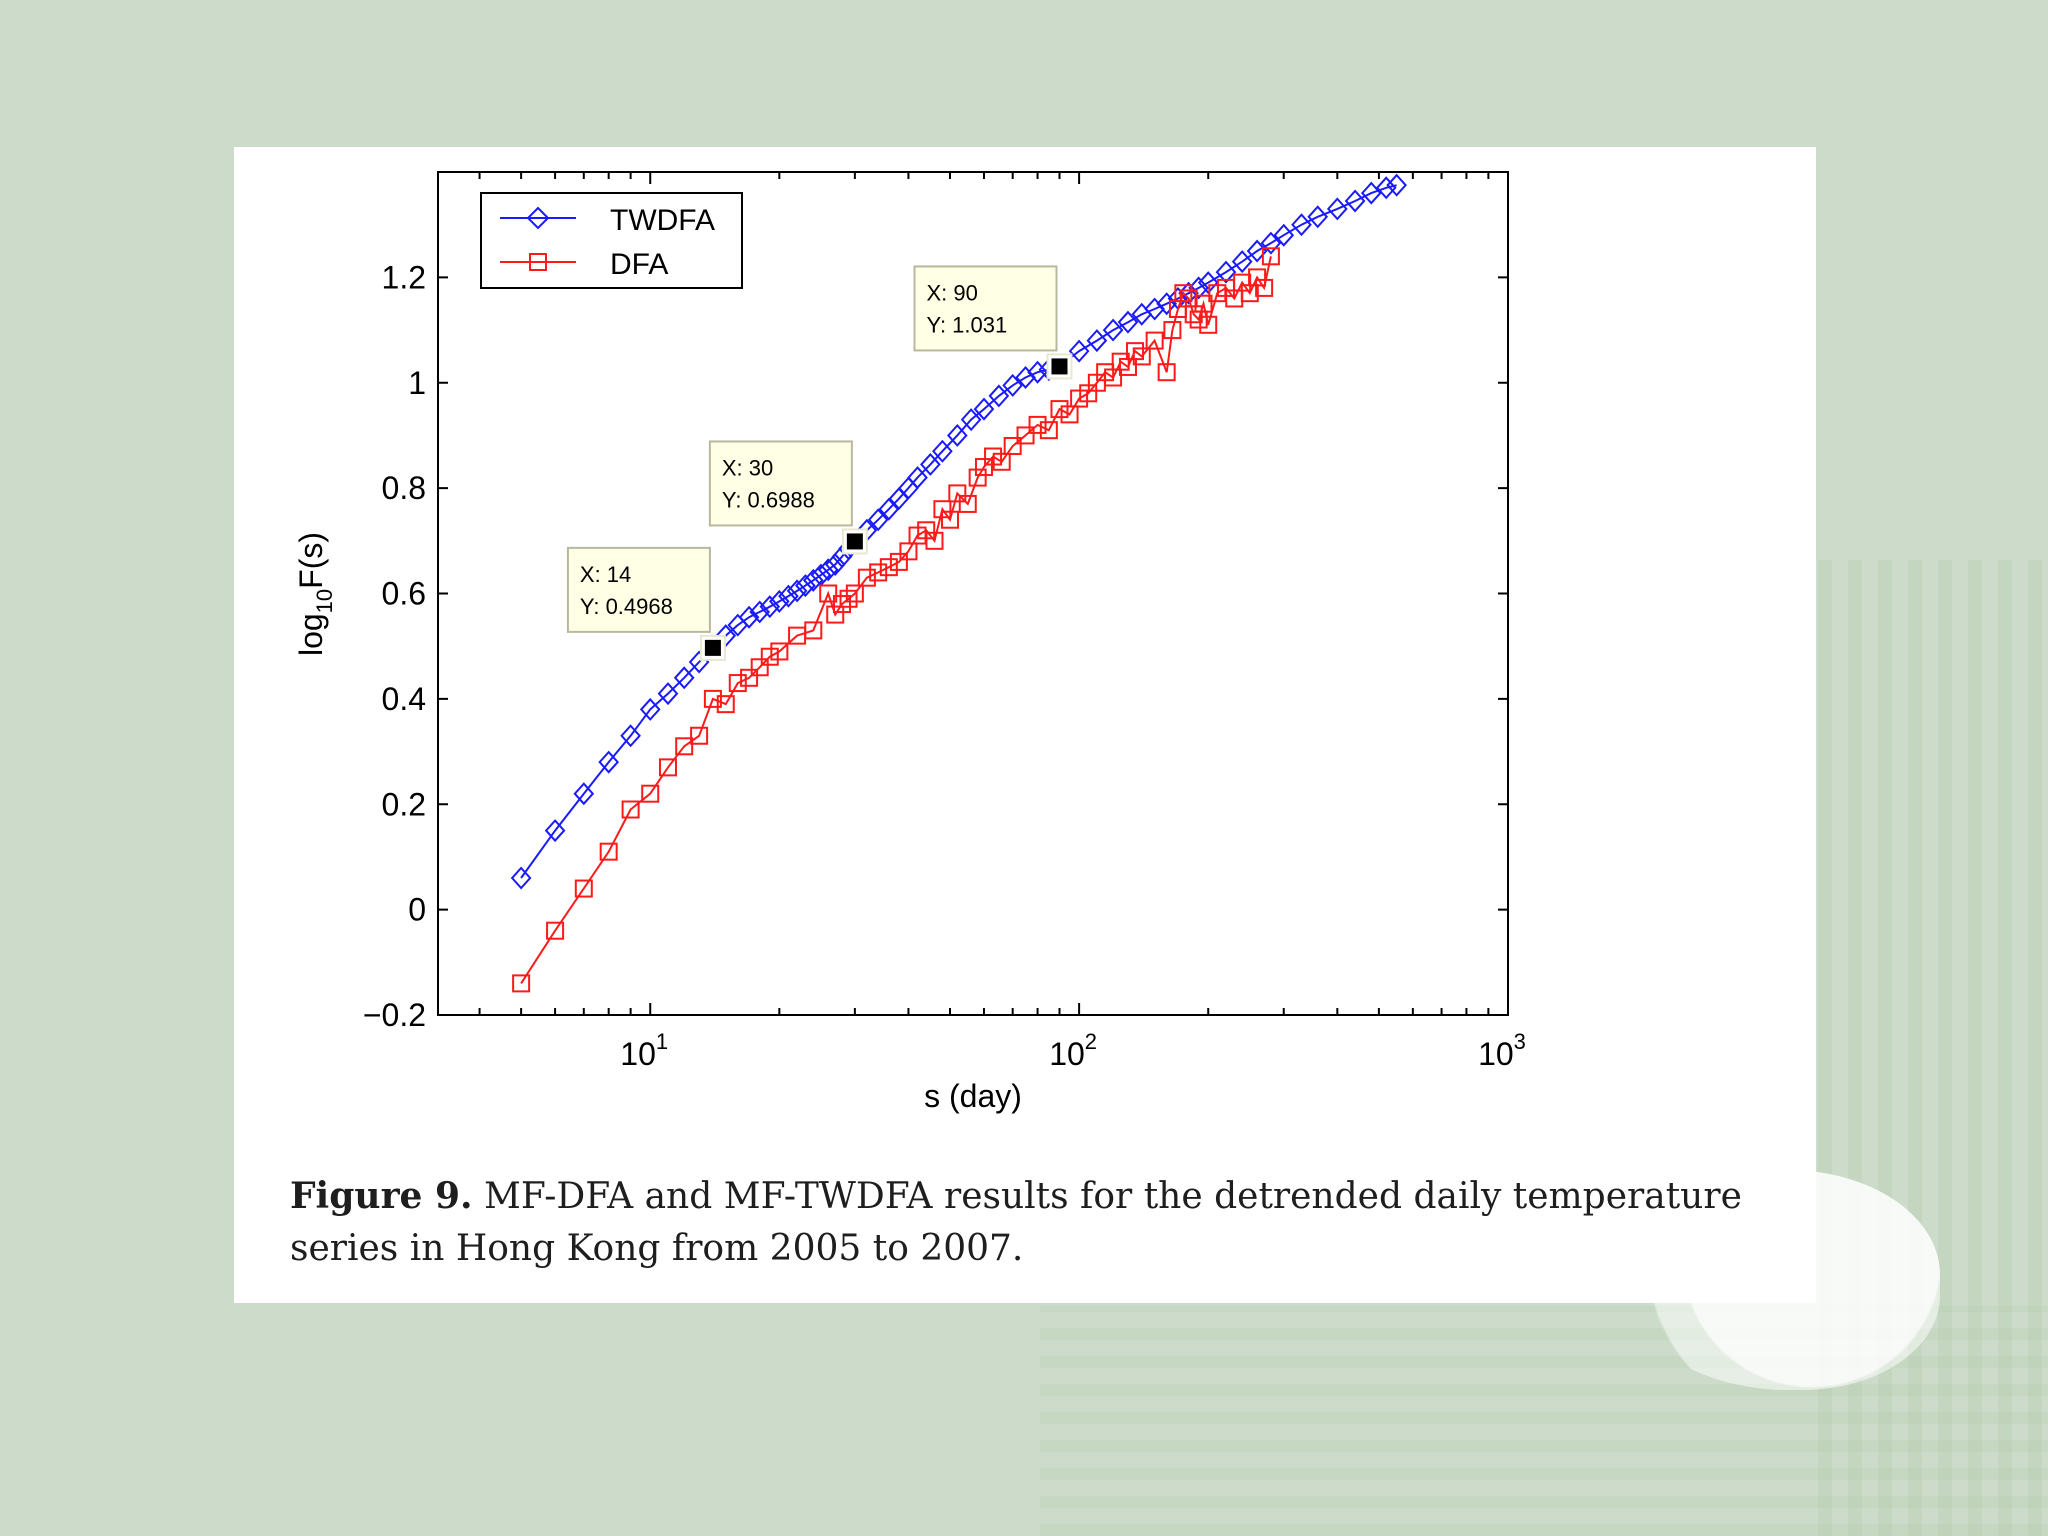  I want to click on legend-label-dfa: DFA, so click(639, 264).